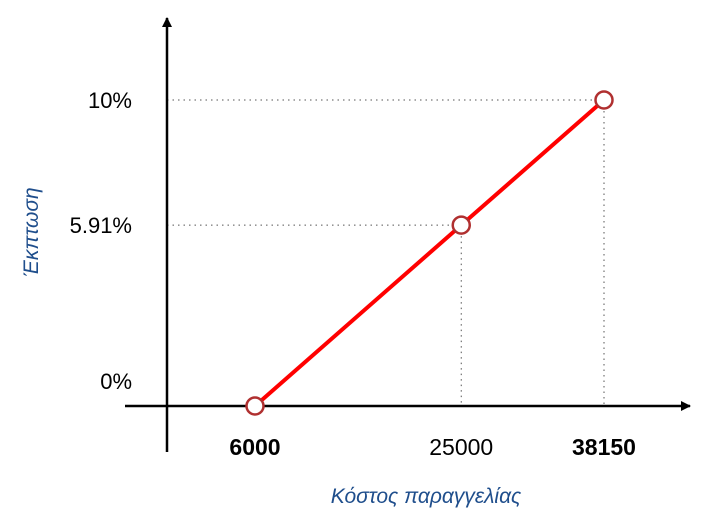  What do you see at coordinates (426, 496) in the screenshot?
I see `x-axis-title: Κόστος παραγγελίας` at bounding box center [426, 496].